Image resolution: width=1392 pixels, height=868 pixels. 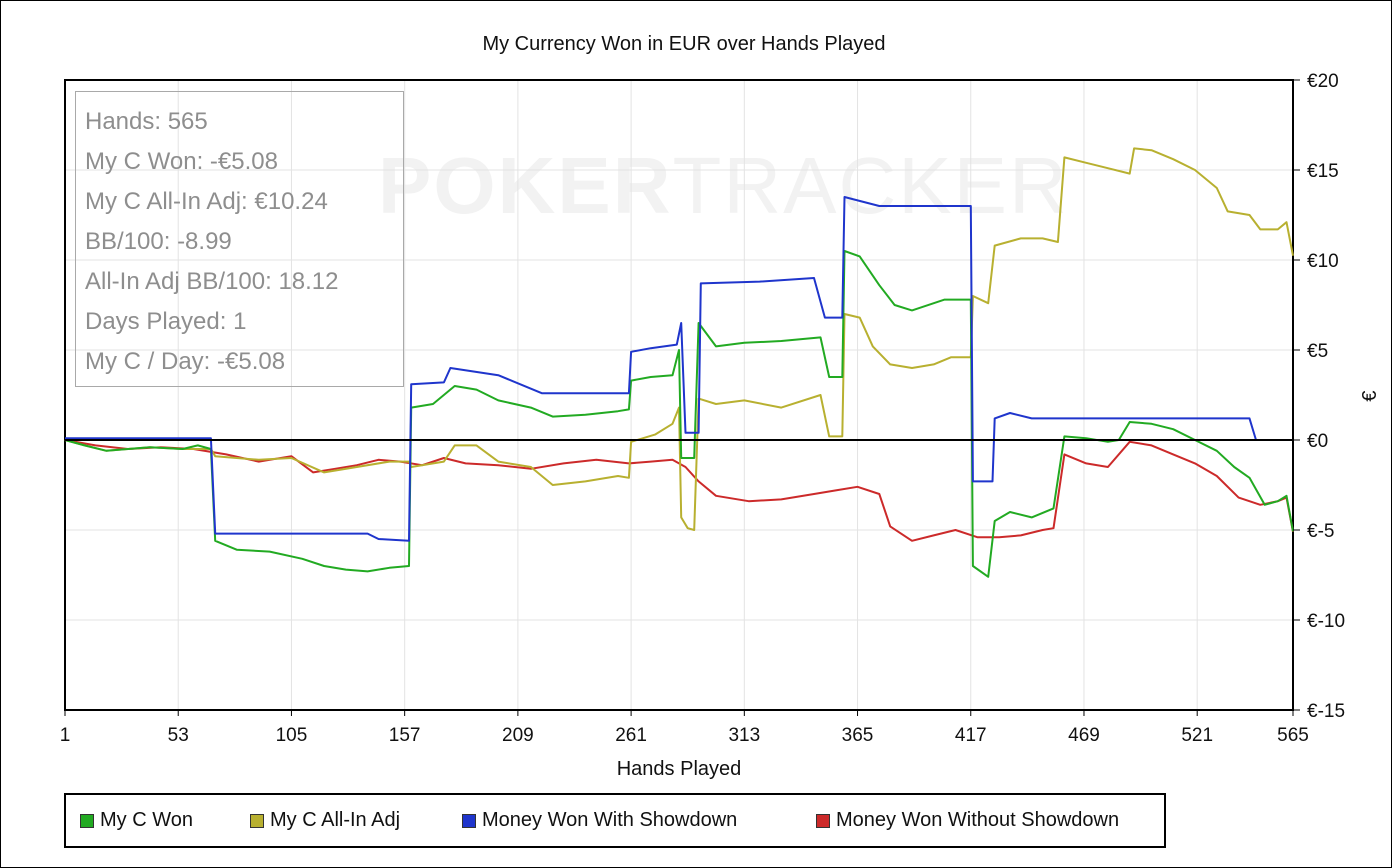 I want to click on x-tick-label: 53, so click(x=178, y=735).